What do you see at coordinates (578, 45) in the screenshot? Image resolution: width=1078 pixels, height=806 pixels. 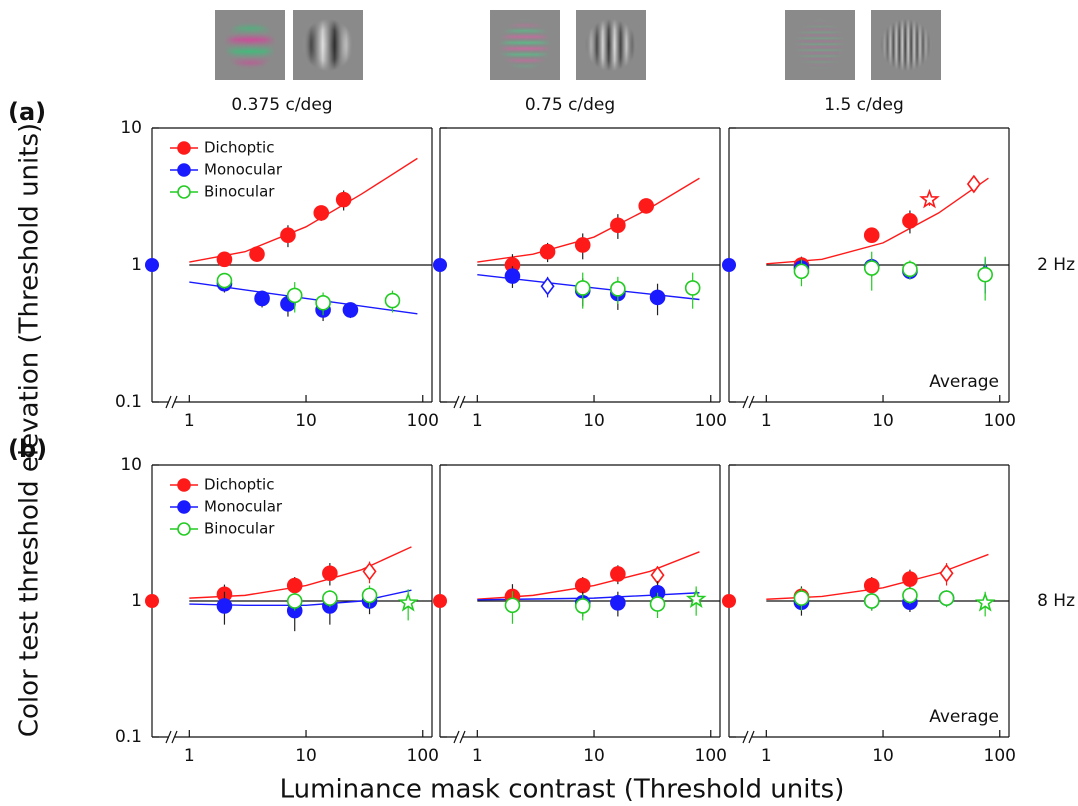 I see `stimulus-images` at bounding box center [578, 45].